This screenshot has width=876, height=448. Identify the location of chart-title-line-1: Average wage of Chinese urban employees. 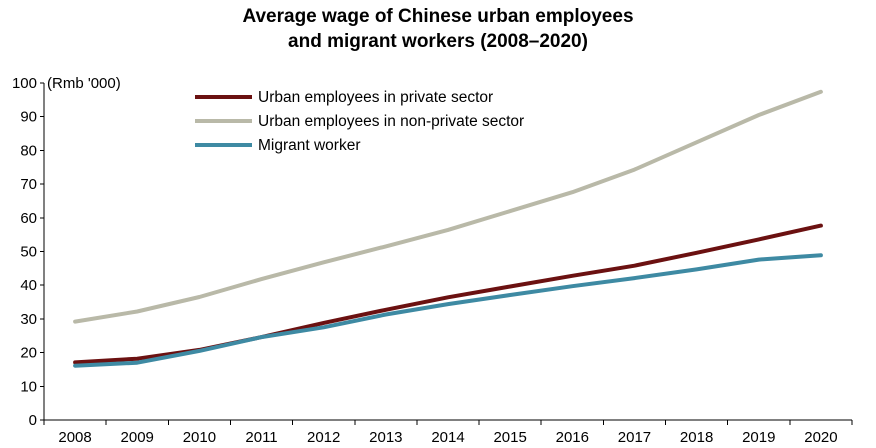
(437, 16).